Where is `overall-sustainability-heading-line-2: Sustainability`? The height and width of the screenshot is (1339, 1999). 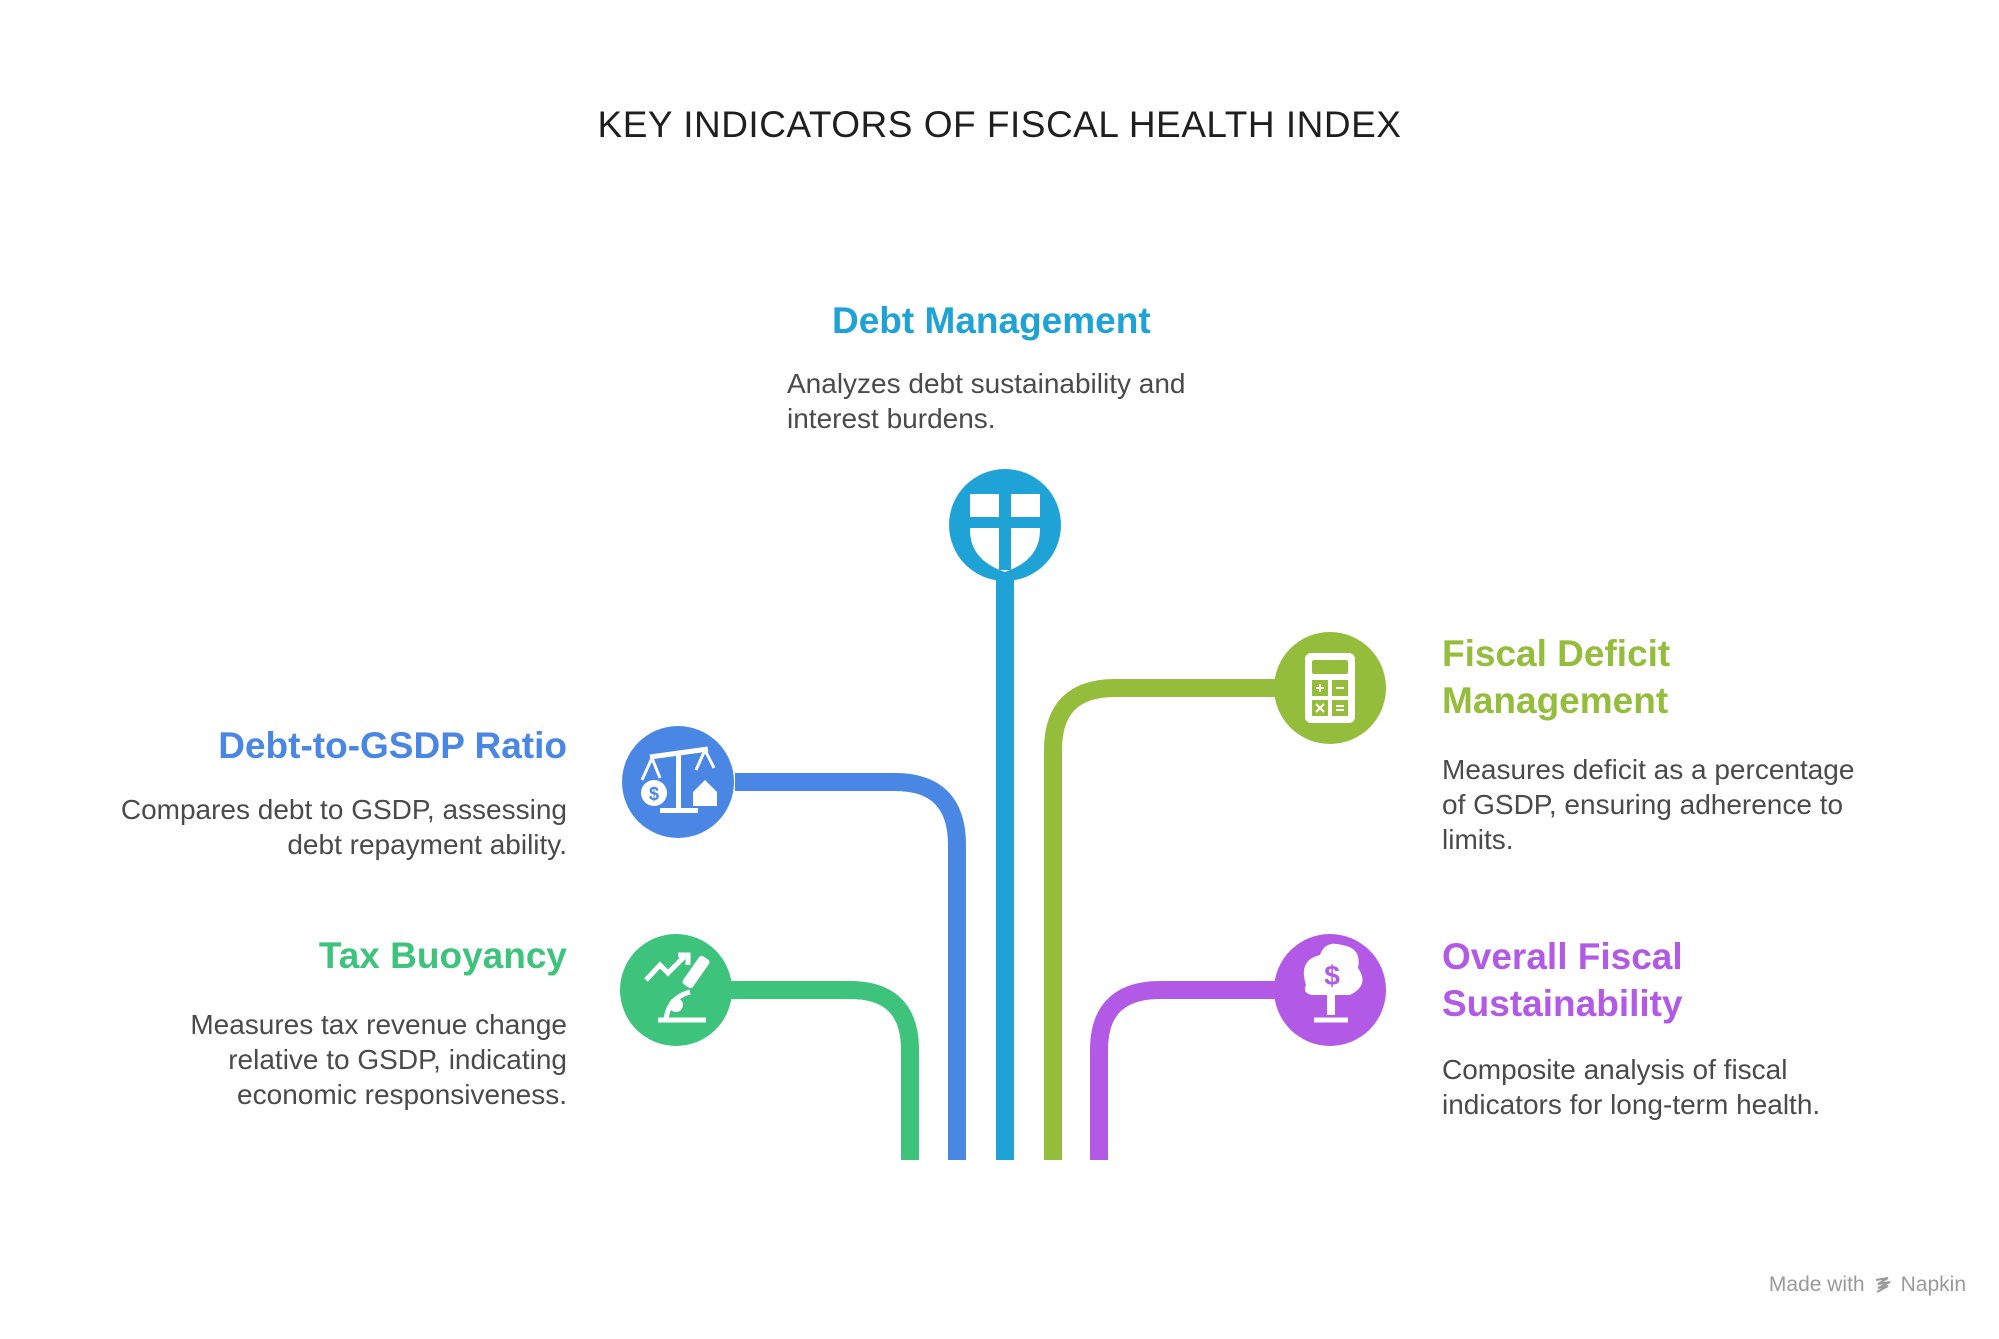 overall-sustainability-heading-line-2: Sustainability is located at coordinates (1562, 1003).